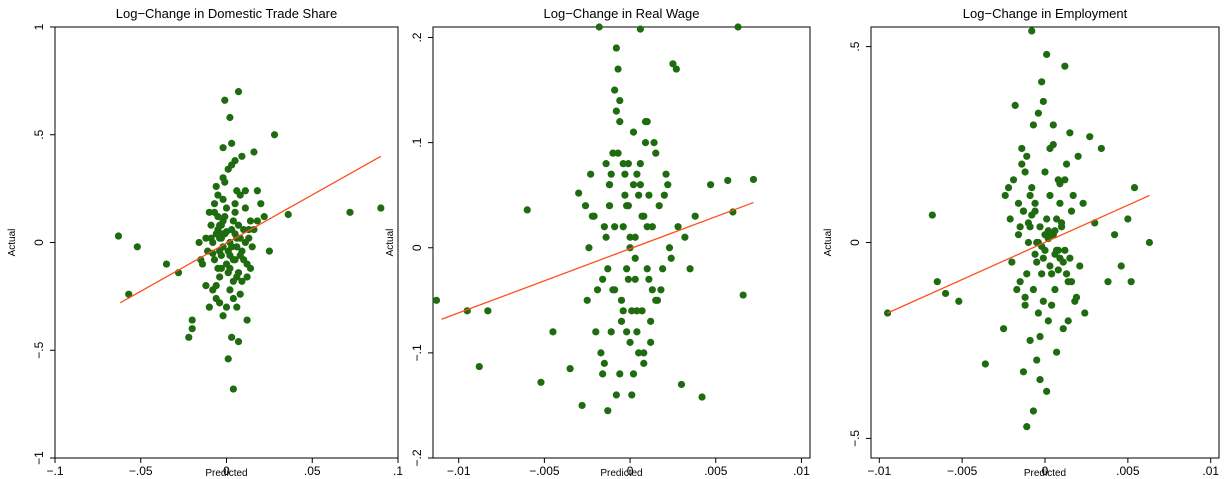 The width and height of the screenshot is (1229, 479). What do you see at coordinates (54, 471) in the screenshot?
I see `x-tick-label: −.1` at bounding box center [54, 471].